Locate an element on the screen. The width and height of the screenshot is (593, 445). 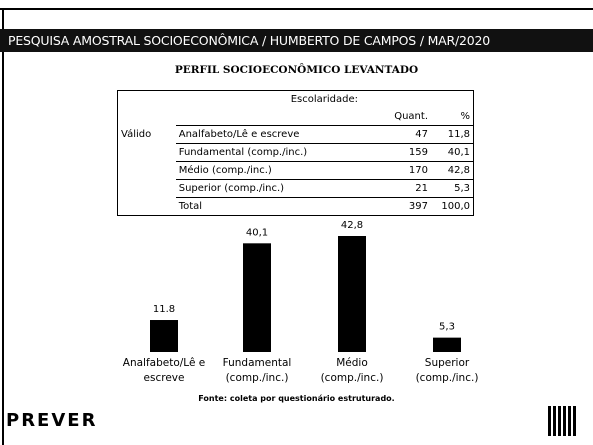
table-cell: Analfabeto/Lê e escreve is located at coordinates (282, 134).